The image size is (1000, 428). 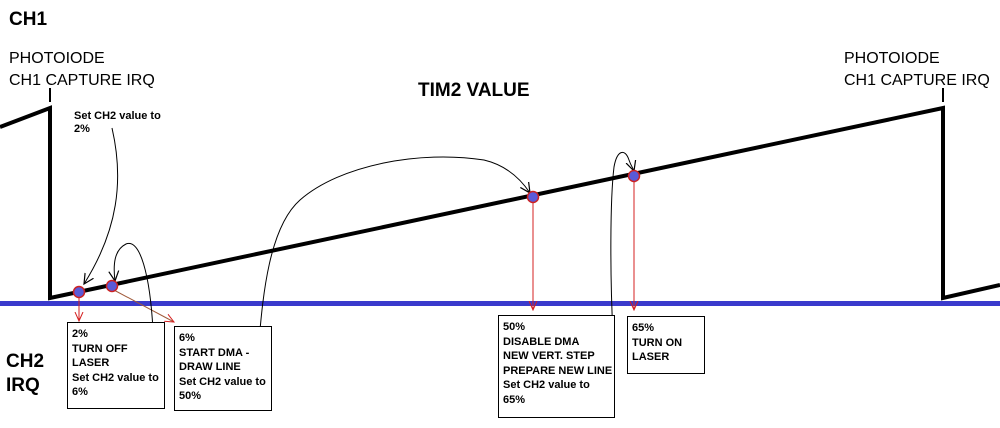 What do you see at coordinates (25, 361) in the screenshot?
I see `ch2-irq-line1: CH2` at bounding box center [25, 361].